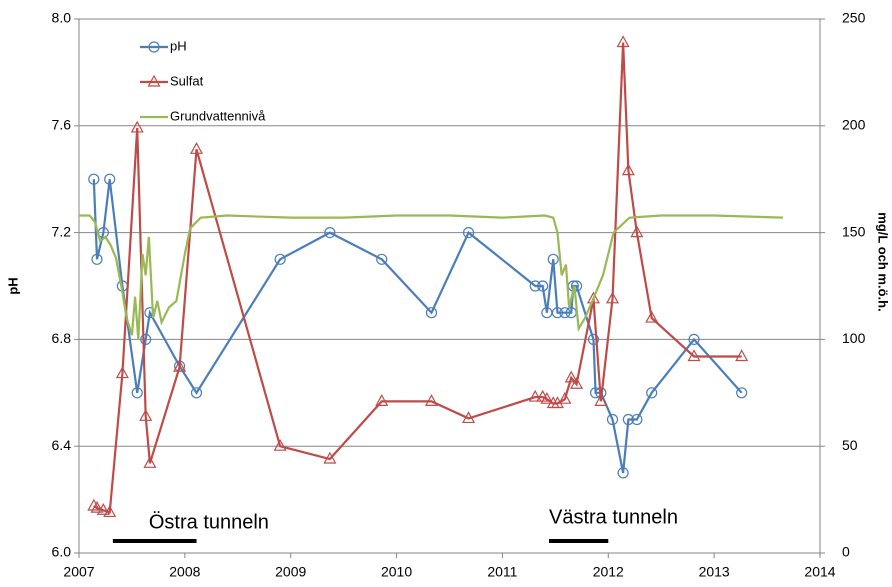 The image size is (892, 587). What do you see at coordinates (819, 572) in the screenshot?
I see `x-tick-label: 2014` at bounding box center [819, 572].